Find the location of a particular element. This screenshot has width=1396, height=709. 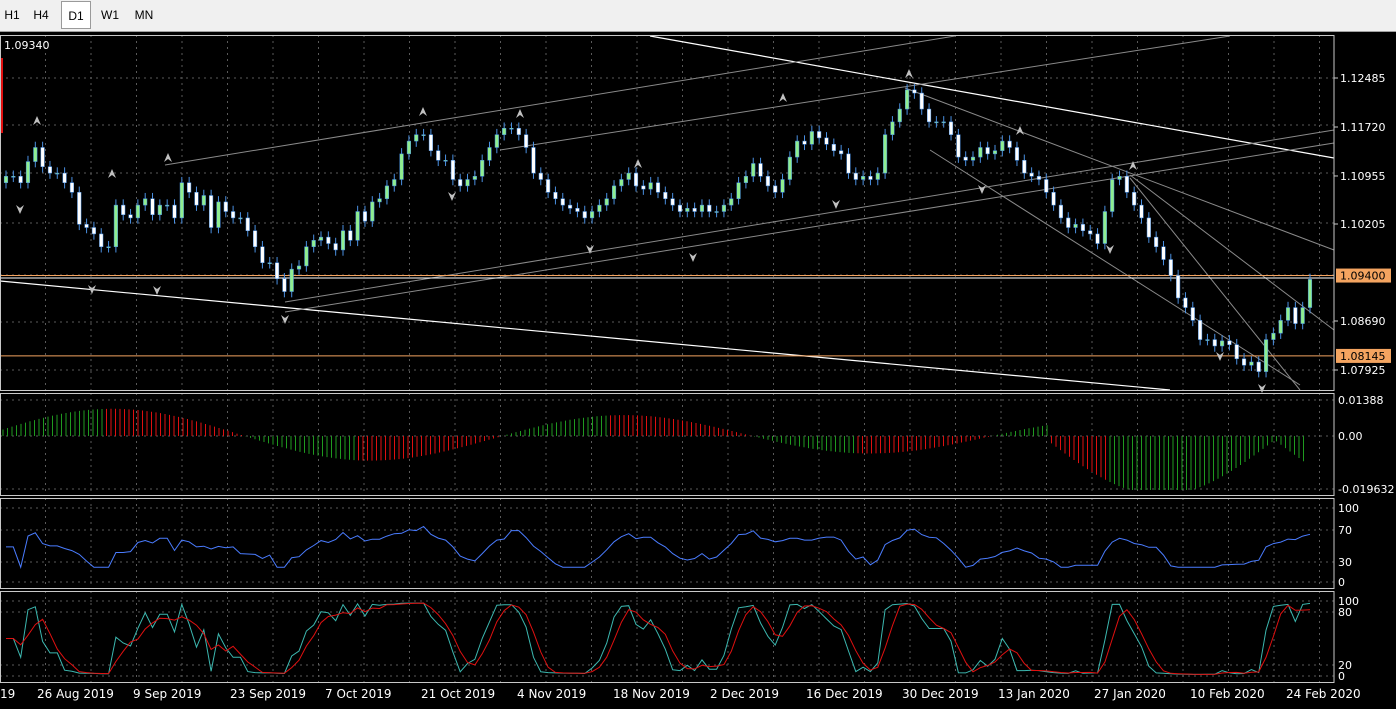

price-level-badge-label: 1.09400 is located at coordinates (1363, 276).